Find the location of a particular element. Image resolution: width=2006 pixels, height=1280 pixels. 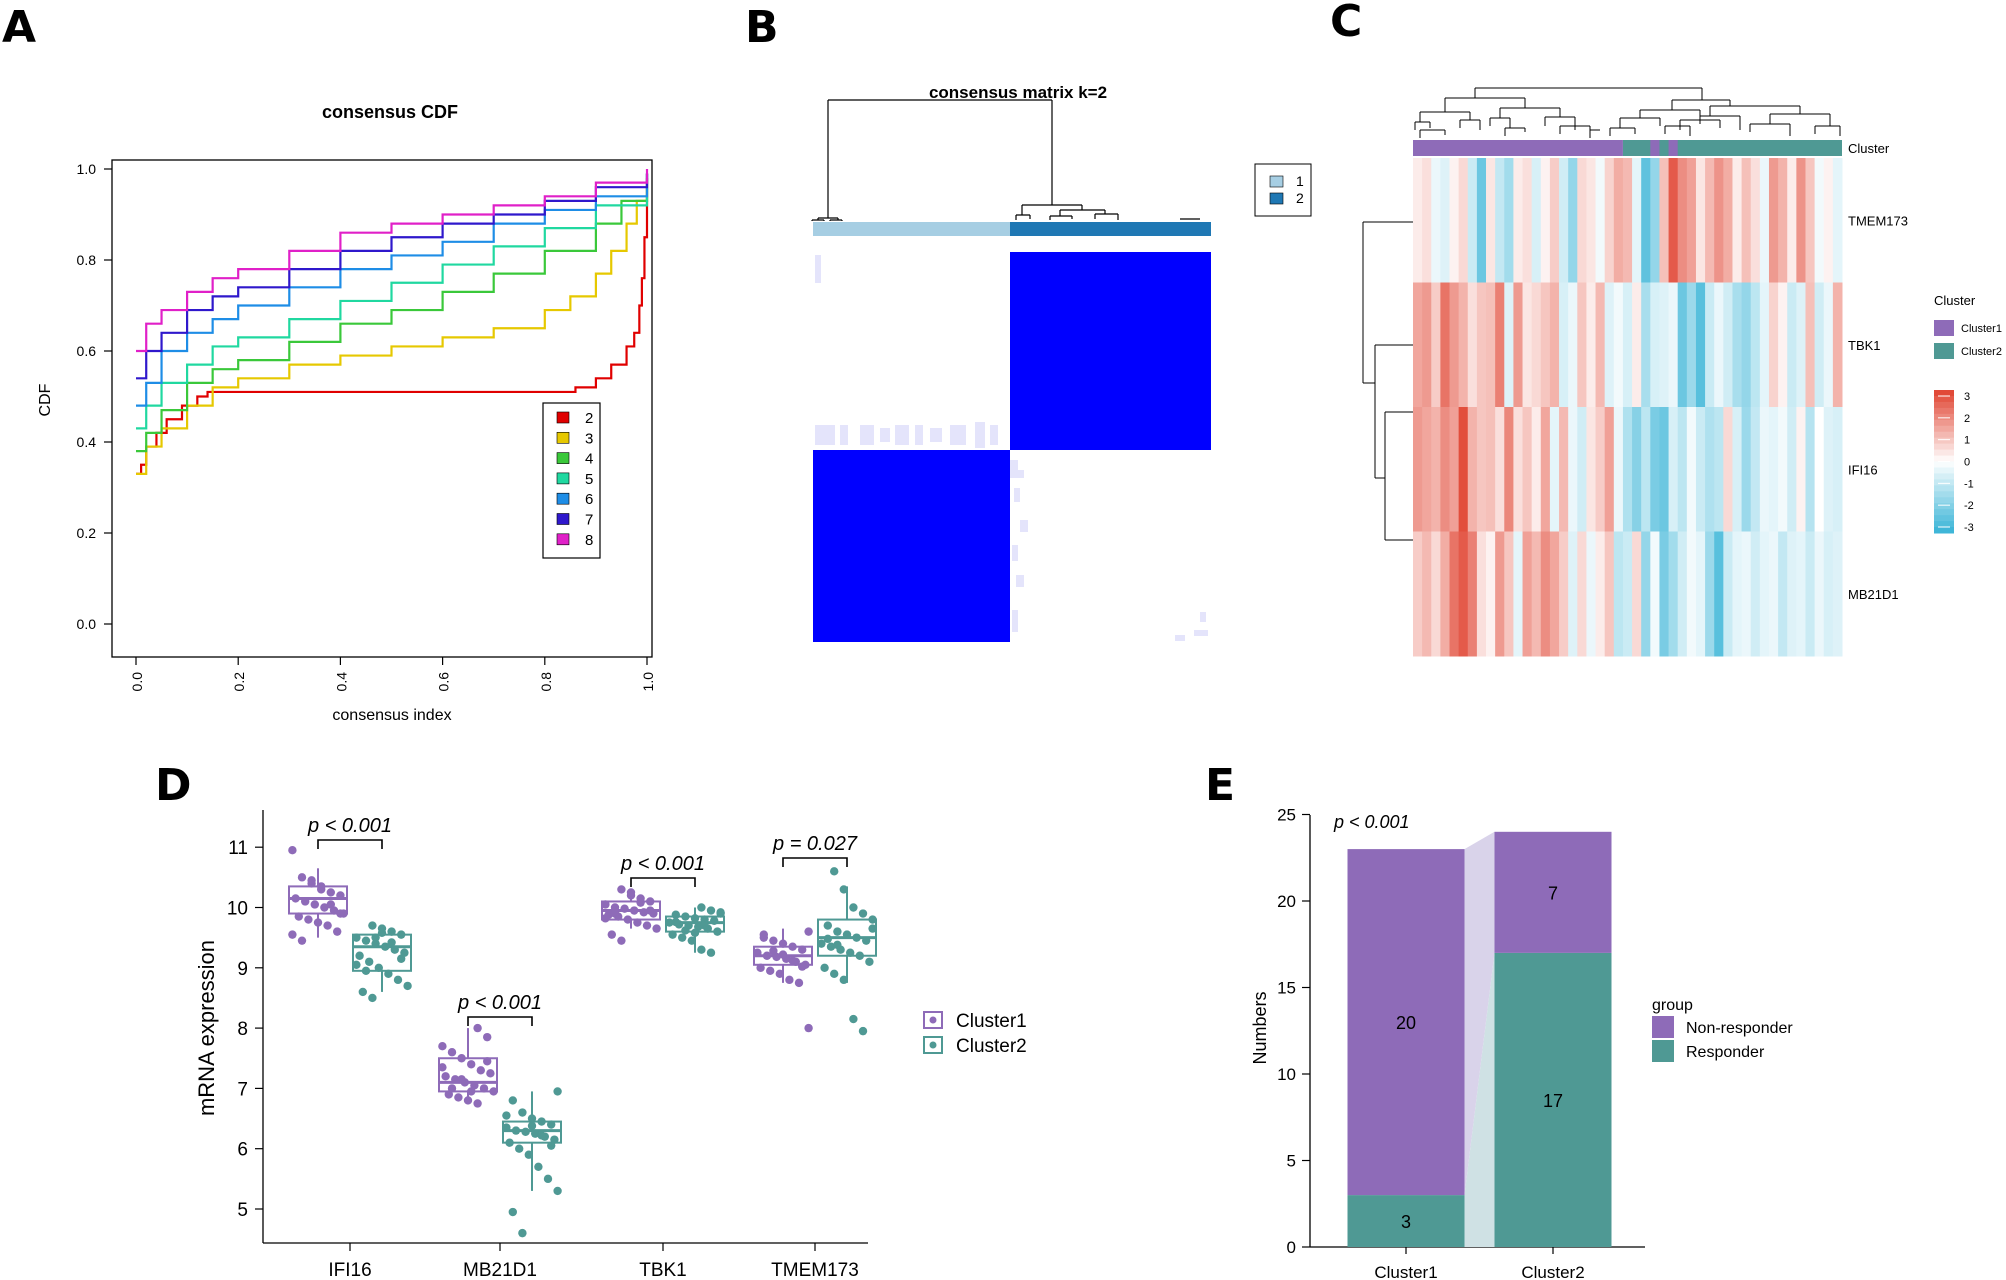

heatmap-row-label-tbk1: TBK1 is located at coordinates (1864, 345).